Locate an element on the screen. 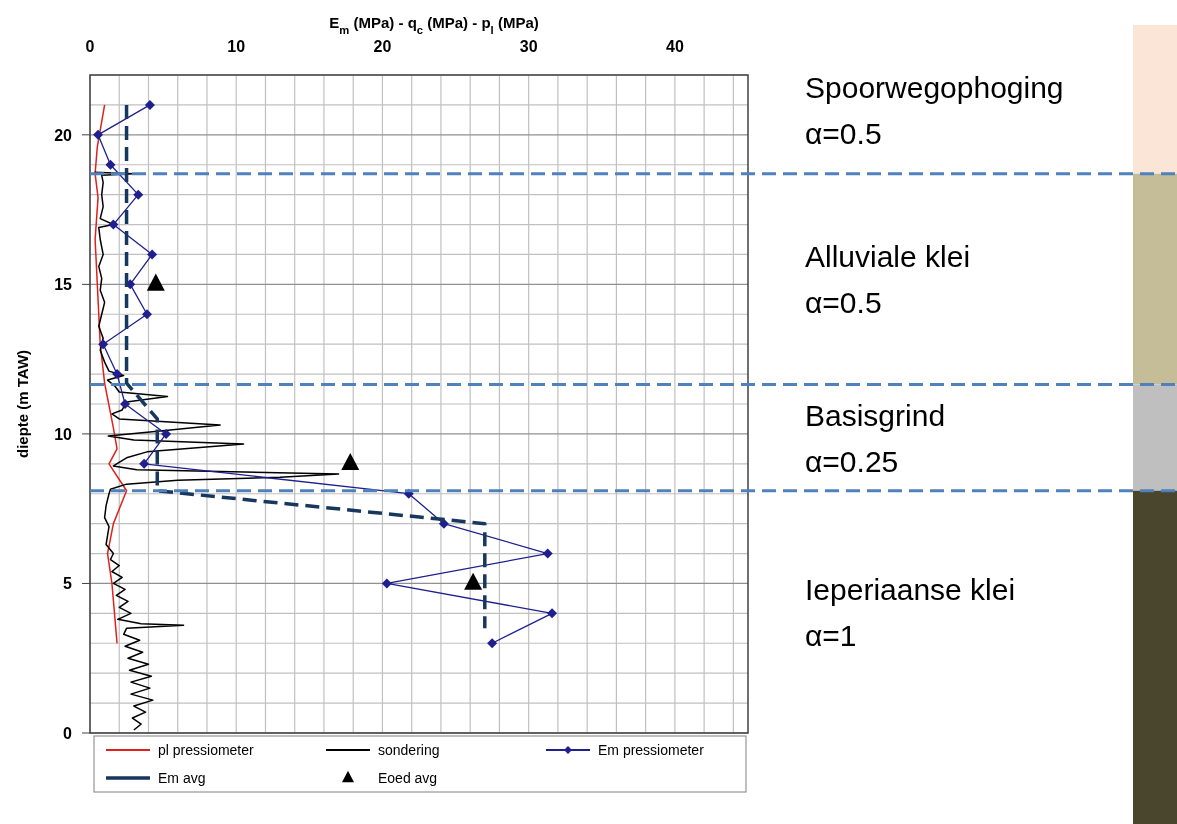 This screenshot has width=1177, height=824. text: Spoorwegophoging α=0.5 is located at coordinates (934, 110).